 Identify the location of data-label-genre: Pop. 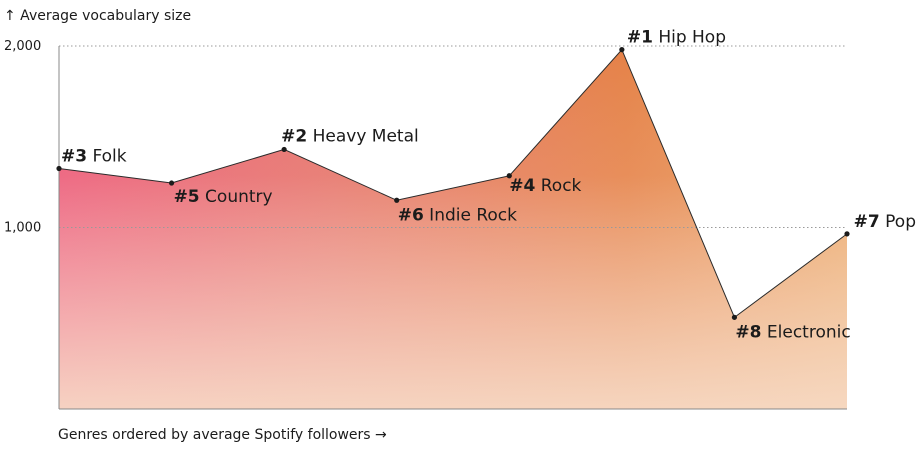
(898, 222).